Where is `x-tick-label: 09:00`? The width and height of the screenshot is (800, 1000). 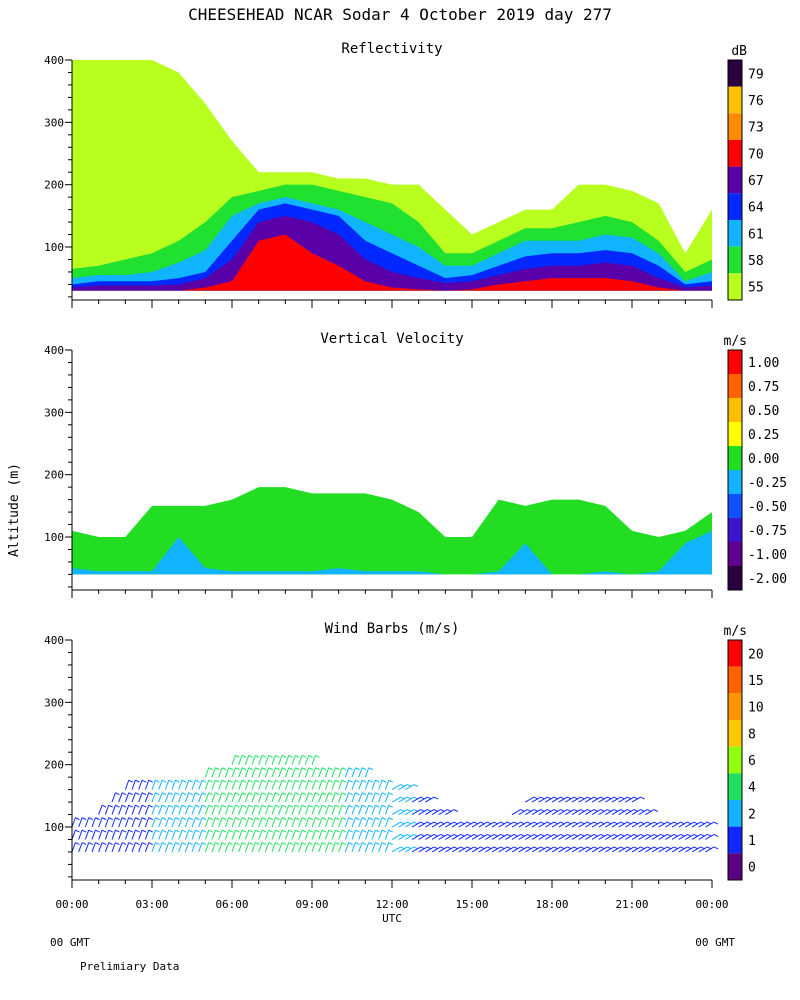 x-tick-label: 09:00 is located at coordinates (311, 904).